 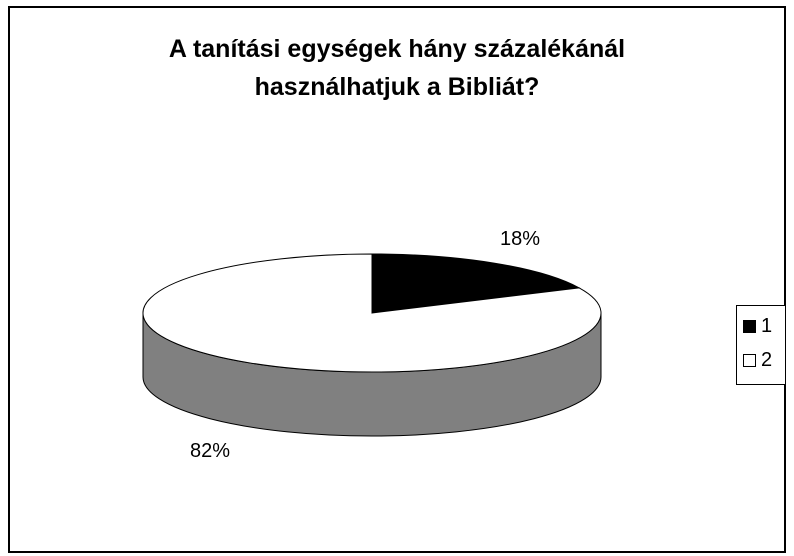 What do you see at coordinates (761, 345) in the screenshot?
I see `legend: 1 2` at bounding box center [761, 345].